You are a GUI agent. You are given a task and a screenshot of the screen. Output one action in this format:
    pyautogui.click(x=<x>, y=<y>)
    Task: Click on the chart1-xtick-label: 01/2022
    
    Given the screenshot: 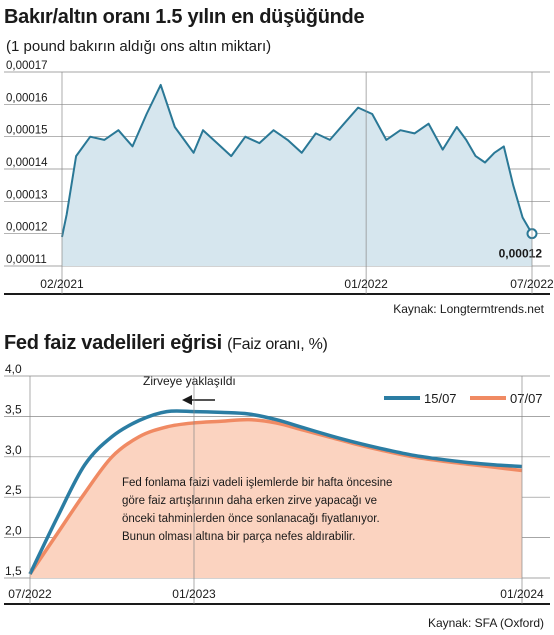 What is the action you would take?
    pyautogui.click(x=366, y=284)
    